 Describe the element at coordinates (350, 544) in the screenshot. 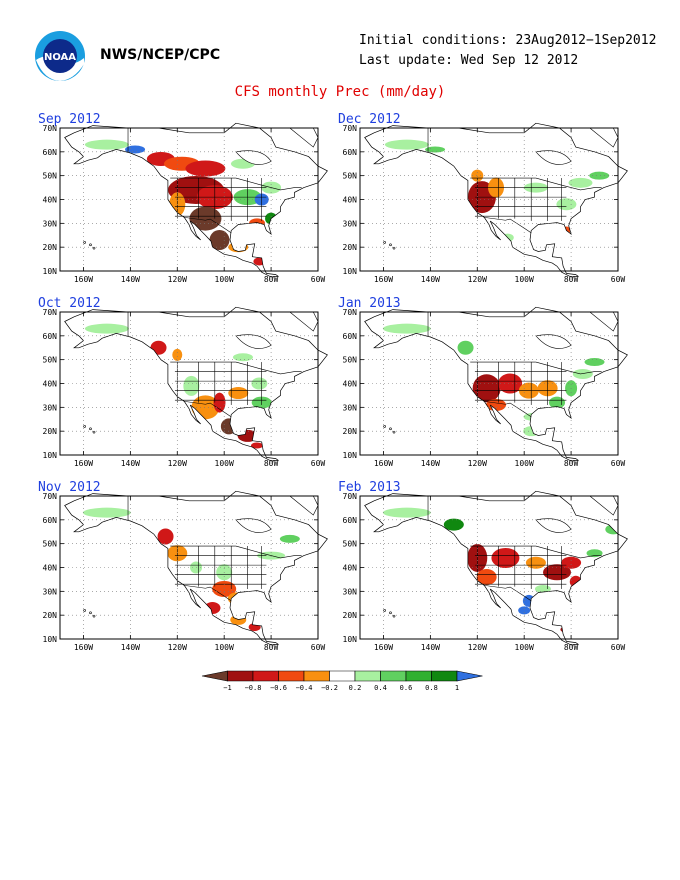

I see `lat-label: 50N` at that location.